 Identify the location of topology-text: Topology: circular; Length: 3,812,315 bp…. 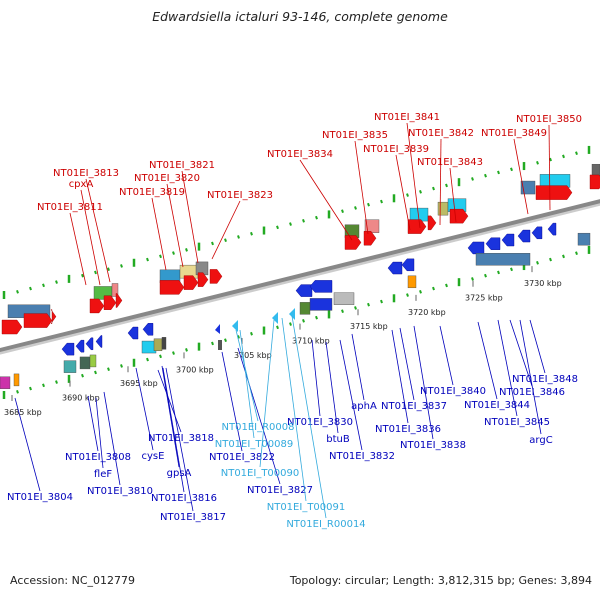
(440, 580).